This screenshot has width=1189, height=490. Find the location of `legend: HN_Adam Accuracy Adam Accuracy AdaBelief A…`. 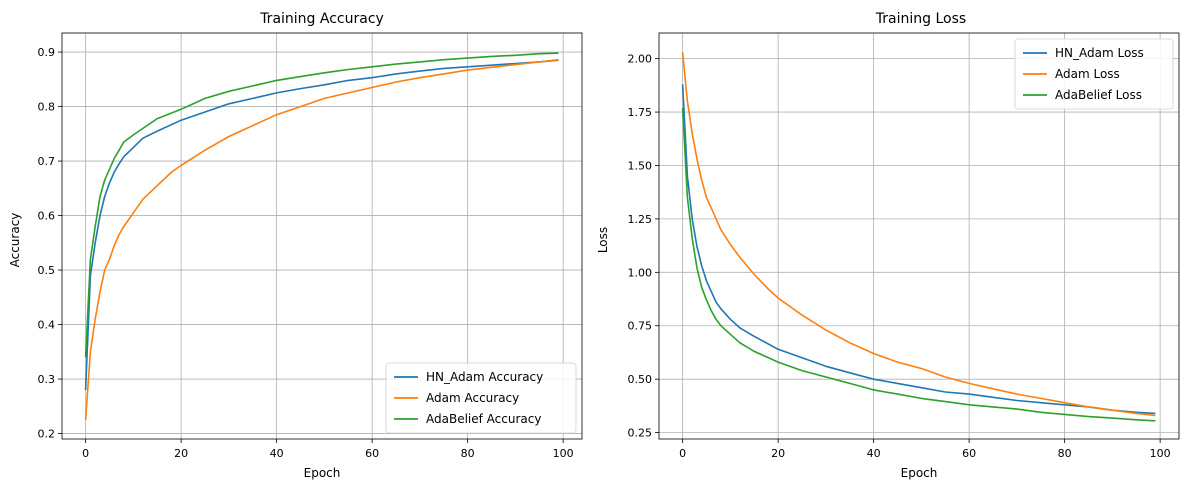

legend: HN_Adam Accuracy Adam Accuracy AdaBelief A… is located at coordinates (481, 398).